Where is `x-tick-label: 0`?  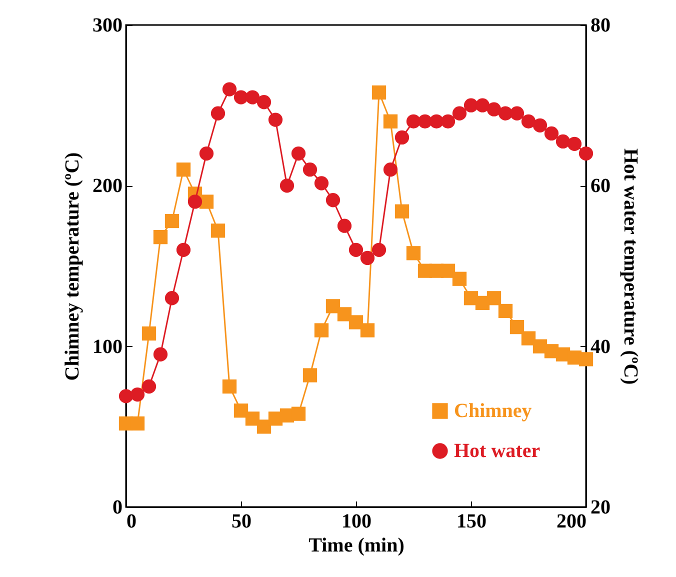 x-tick-label: 0 is located at coordinates (131, 521).